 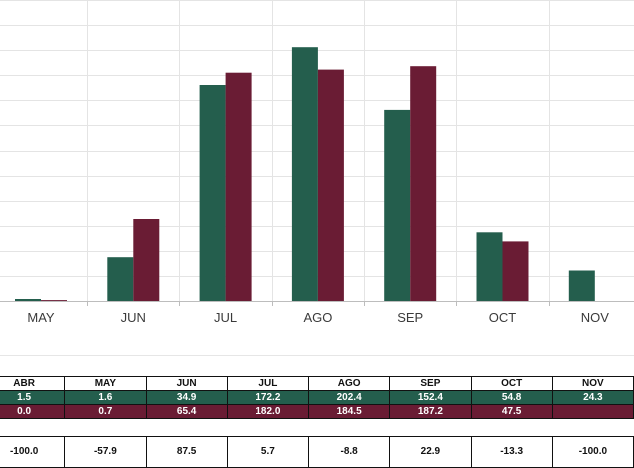 What do you see at coordinates (105, 397) in the screenshot?
I see `table-cell: 1.6` at bounding box center [105, 397].